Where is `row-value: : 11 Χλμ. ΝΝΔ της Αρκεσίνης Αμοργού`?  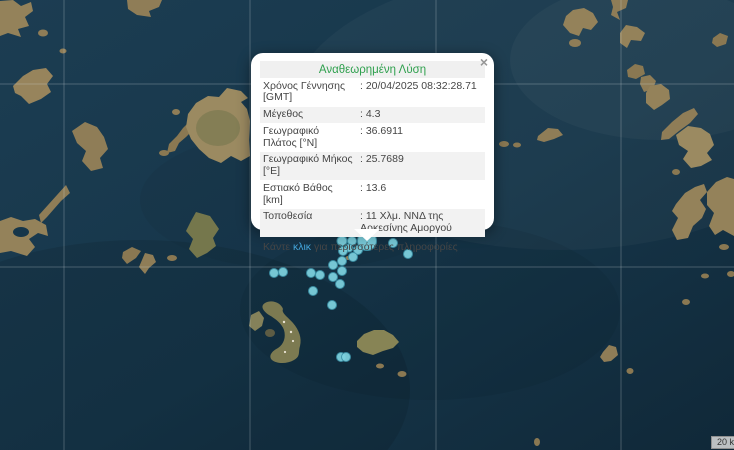
row-value: : 11 Χλμ. ΝΝΔ της Αρκεσίνης Αμοργού is located at coordinates (406, 222).